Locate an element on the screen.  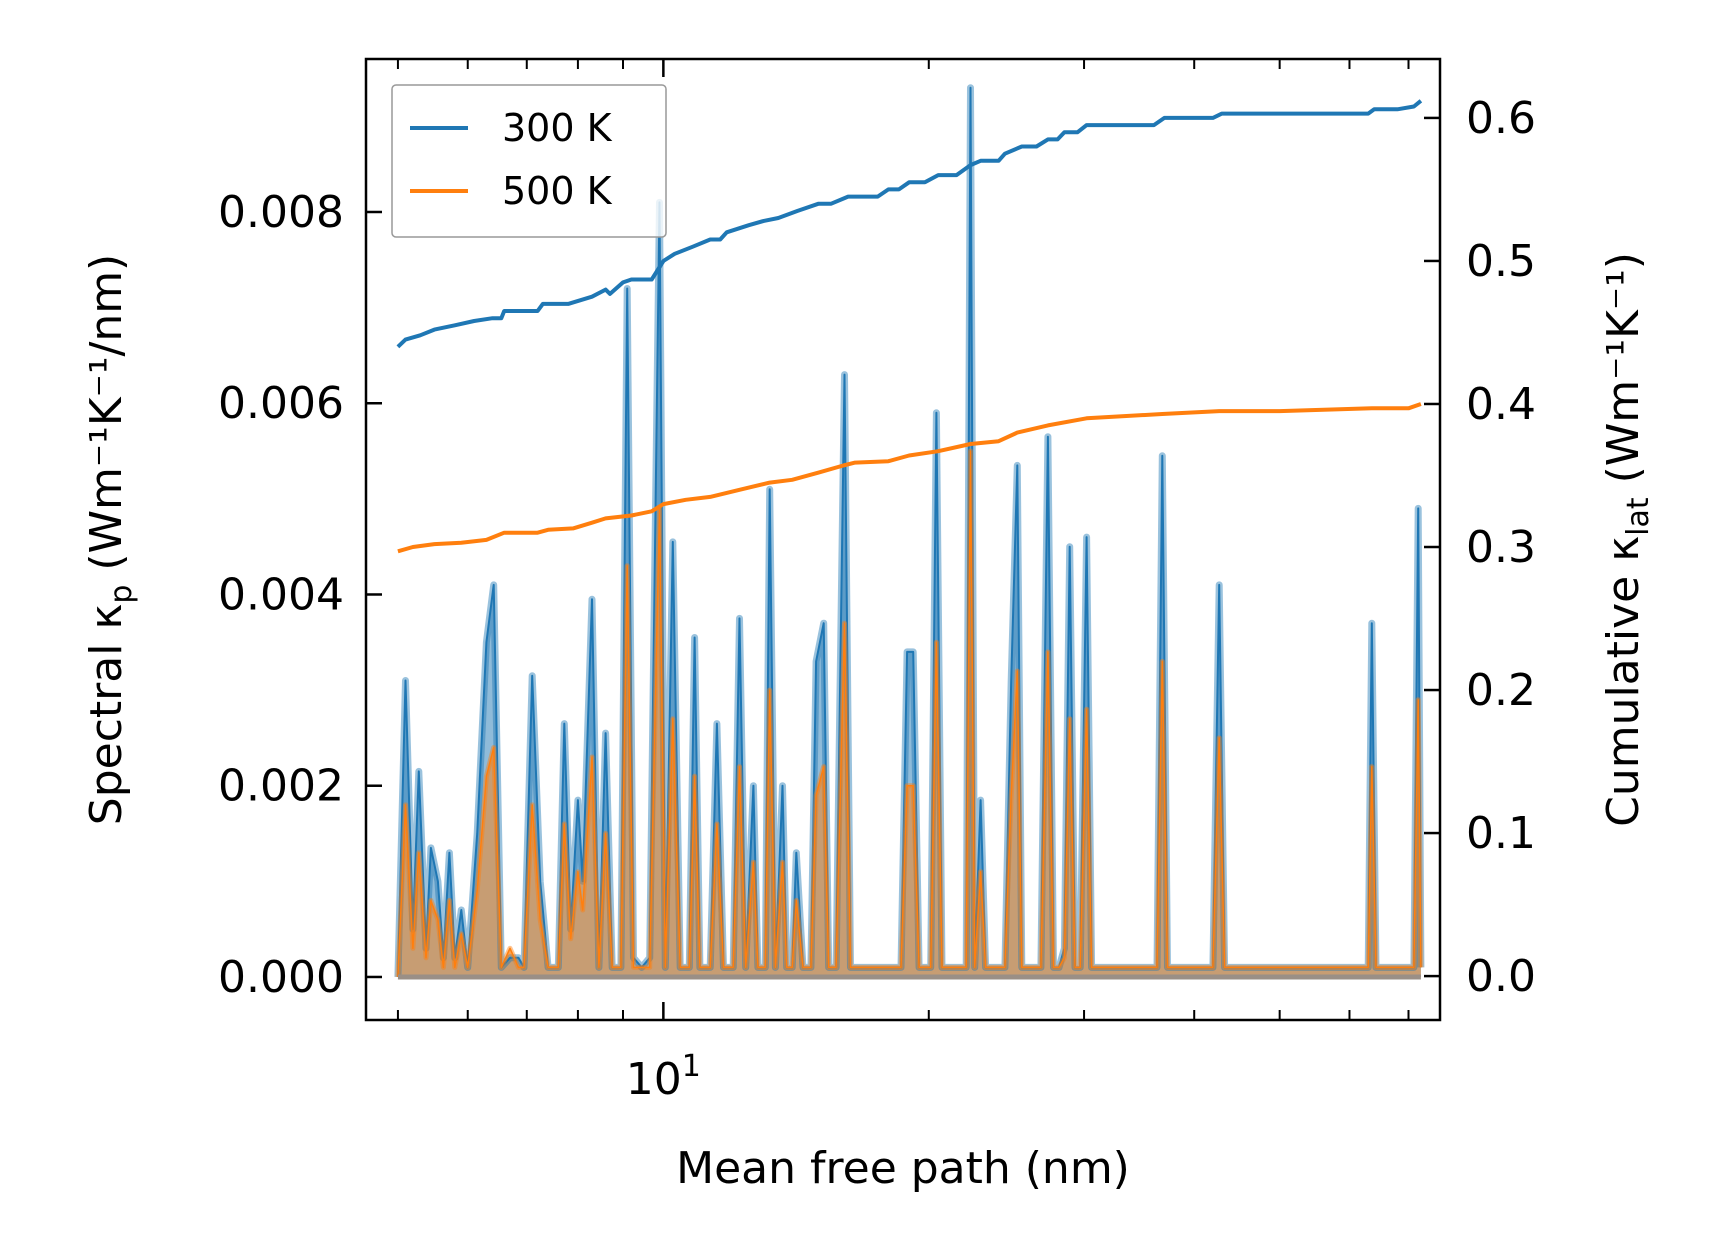
right-y-axis-title: Cumulative κlat (Wm⁻¹K⁻¹) is located at coordinates (1627, 539).